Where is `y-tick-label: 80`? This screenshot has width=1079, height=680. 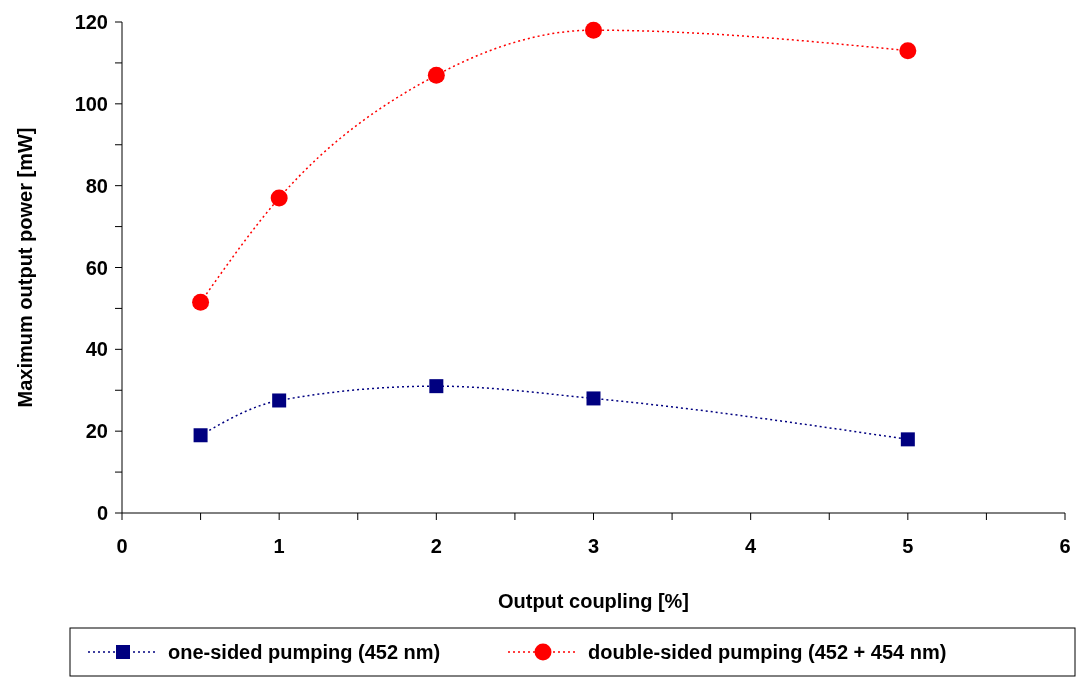 y-tick-label: 80 is located at coordinates (96, 185).